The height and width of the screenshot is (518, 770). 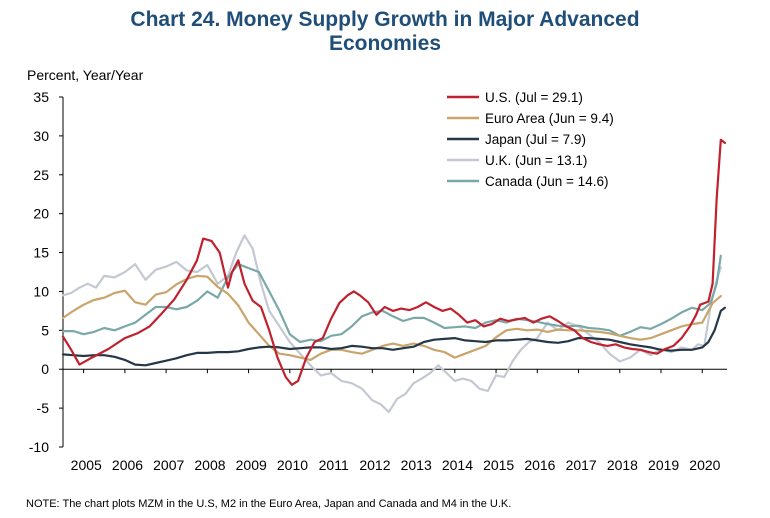 What do you see at coordinates (385, 43) in the screenshot?
I see `chart-title-line-2: Economies` at bounding box center [385, 43].